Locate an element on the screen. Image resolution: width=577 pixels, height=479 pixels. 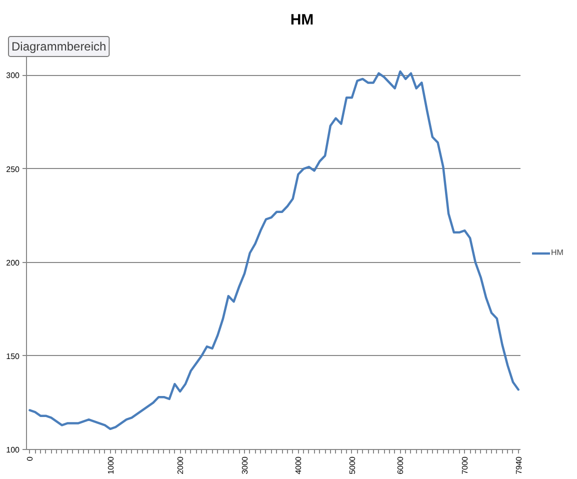
x-tick-label: 7000 is located at coordinates (465, 465).